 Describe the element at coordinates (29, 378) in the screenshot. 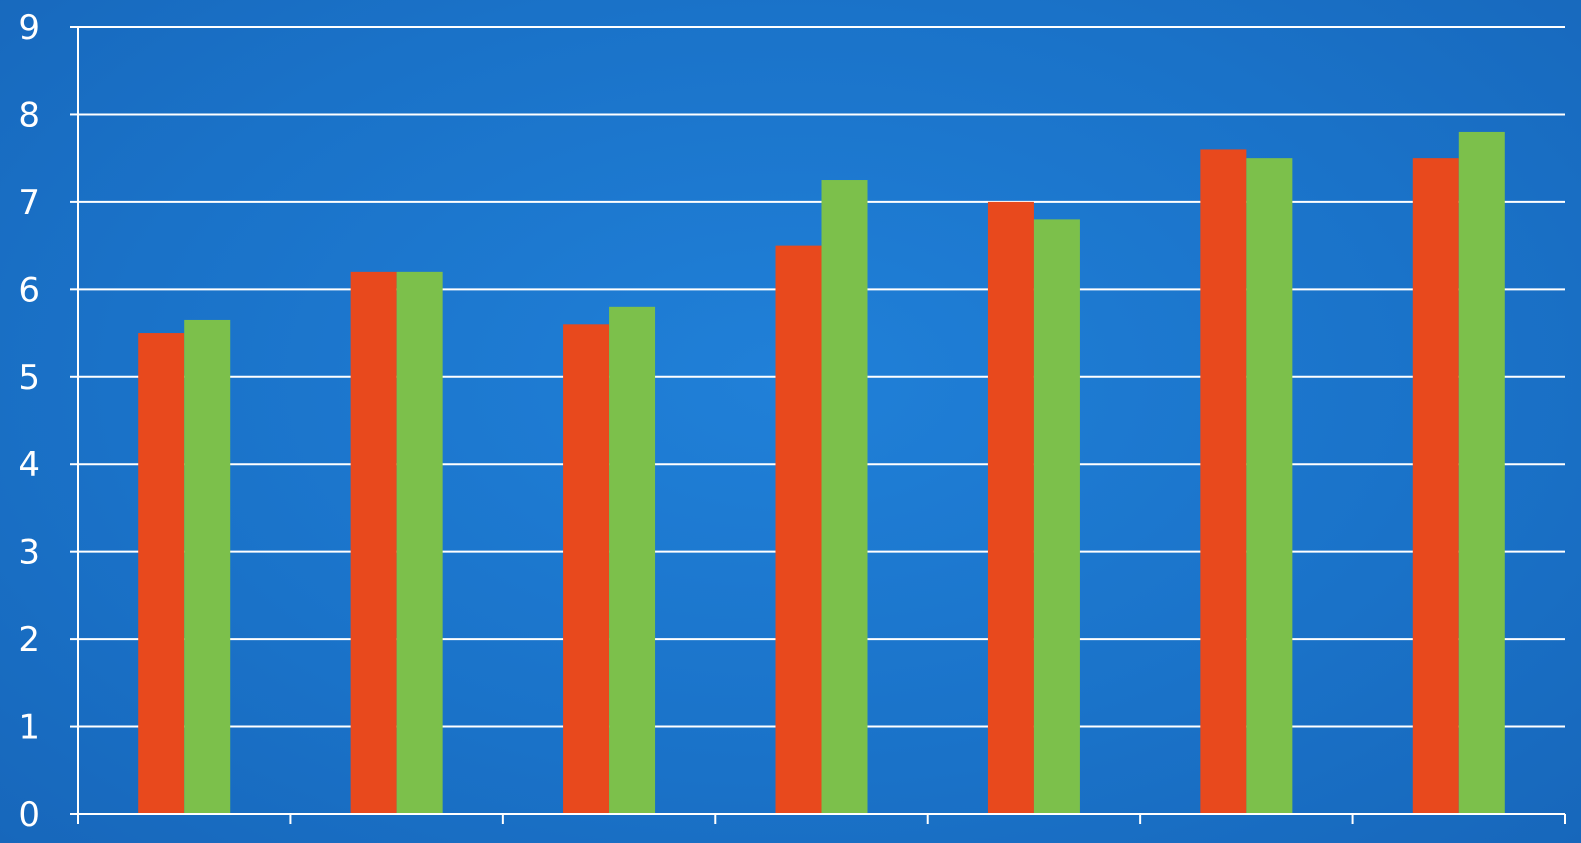

I see `y-tick-label: 5` at that location.